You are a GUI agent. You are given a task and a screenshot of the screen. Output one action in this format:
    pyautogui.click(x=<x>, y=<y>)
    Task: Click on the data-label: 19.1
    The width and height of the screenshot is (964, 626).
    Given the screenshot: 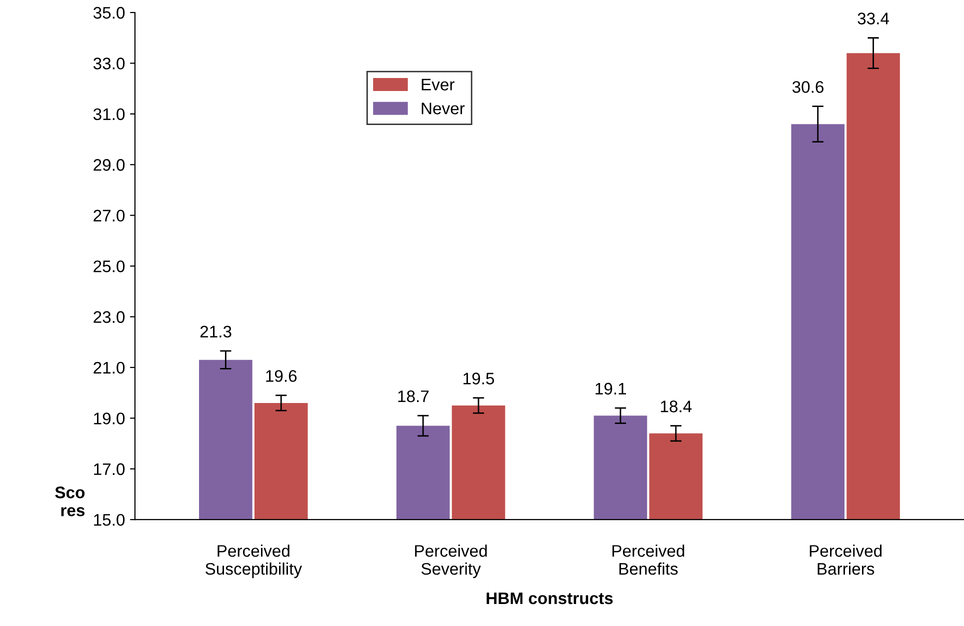 What is the action you would take?
    pyautogui.click(x=611, y=388)
    